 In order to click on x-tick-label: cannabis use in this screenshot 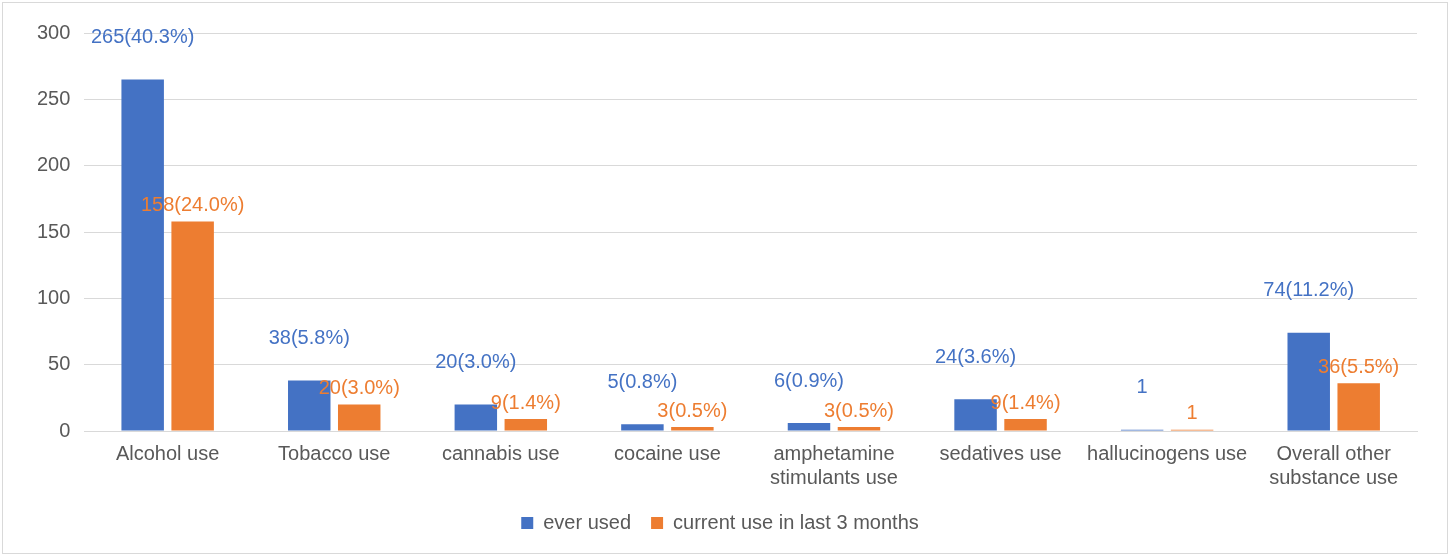, I will do `click(500, 452)`.